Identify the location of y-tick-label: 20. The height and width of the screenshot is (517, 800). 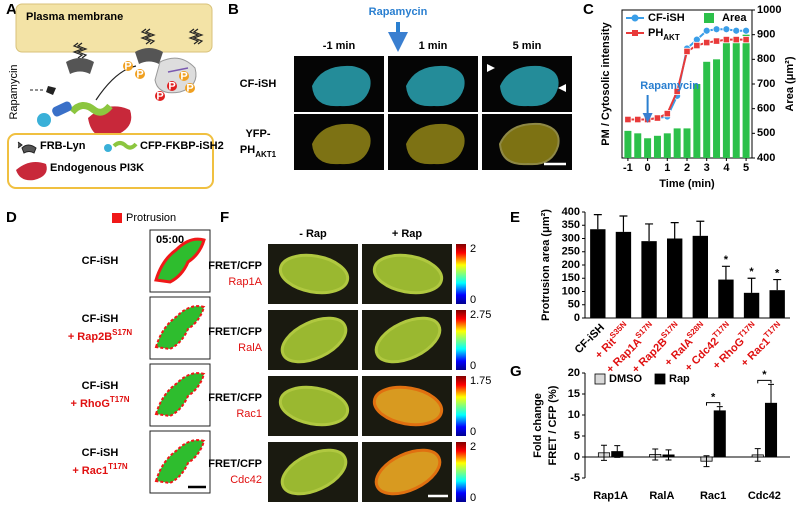
(574, 373).